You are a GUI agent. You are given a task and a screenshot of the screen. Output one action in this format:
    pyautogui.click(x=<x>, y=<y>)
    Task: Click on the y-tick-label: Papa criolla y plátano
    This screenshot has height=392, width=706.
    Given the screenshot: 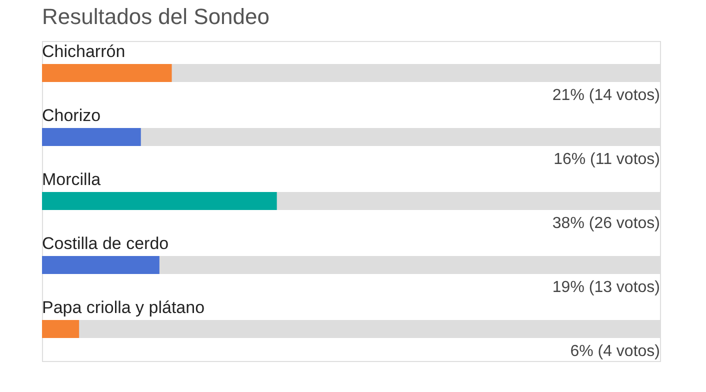 What is the action you would take?
    pyautogui.click(x=123, y=307)
    